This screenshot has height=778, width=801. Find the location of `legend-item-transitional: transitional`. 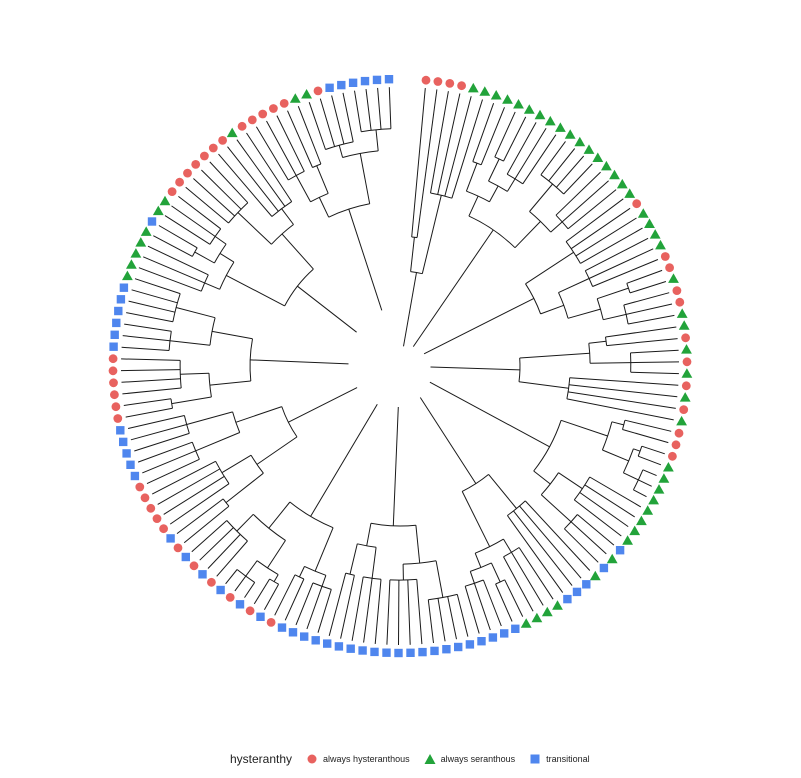

legend-item-transitional: transitional is located at coordinates (559, 759).